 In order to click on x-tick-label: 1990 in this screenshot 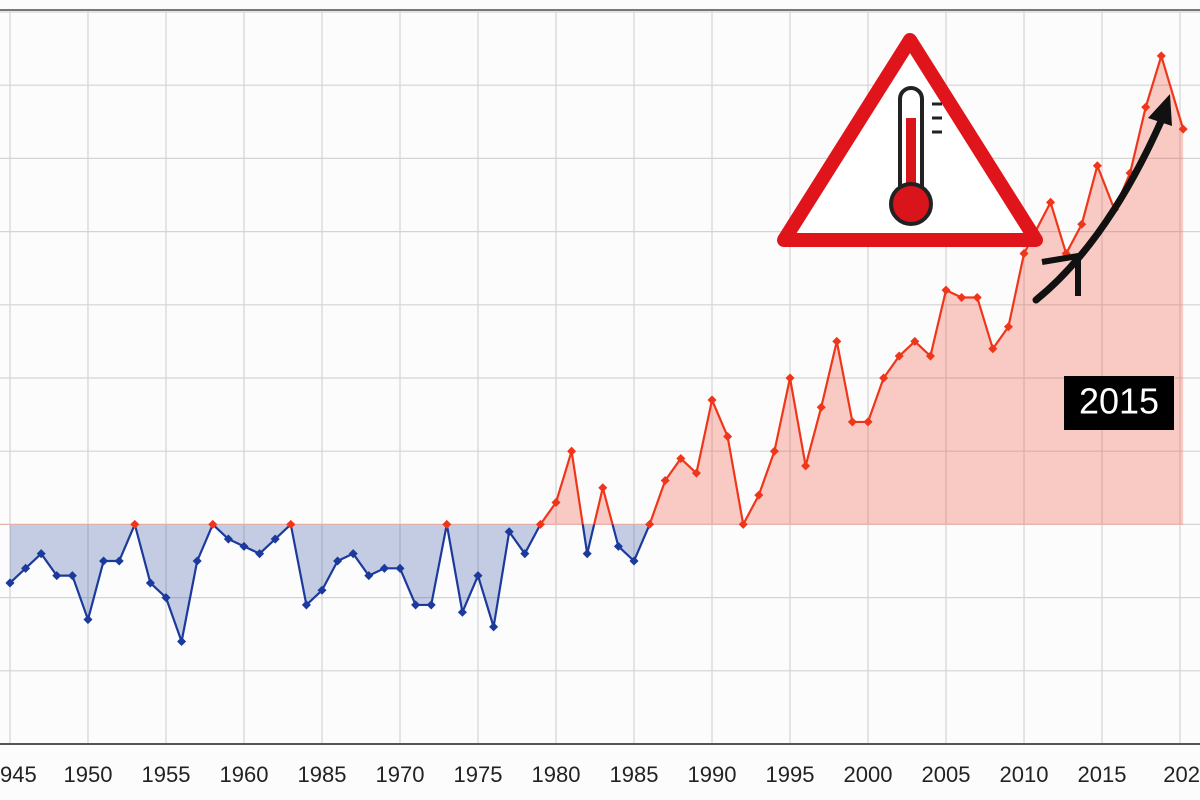, I will do `click(712, 774)`.